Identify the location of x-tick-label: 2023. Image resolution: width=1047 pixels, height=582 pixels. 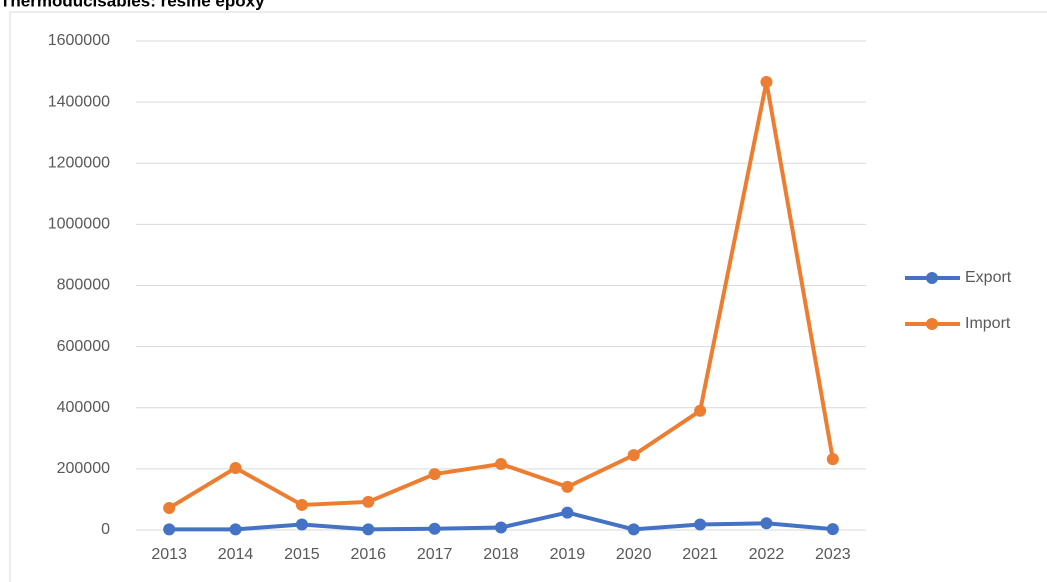
(833, 554).